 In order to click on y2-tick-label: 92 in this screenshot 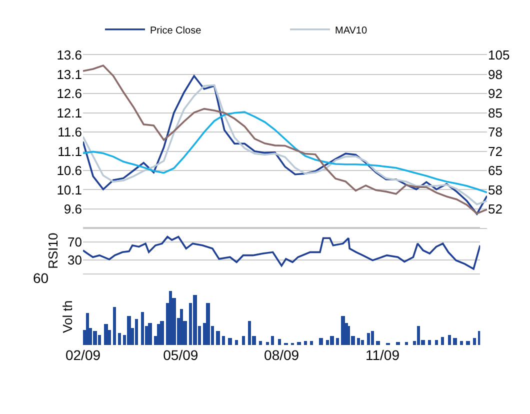, I will do `click(495, 94)`.